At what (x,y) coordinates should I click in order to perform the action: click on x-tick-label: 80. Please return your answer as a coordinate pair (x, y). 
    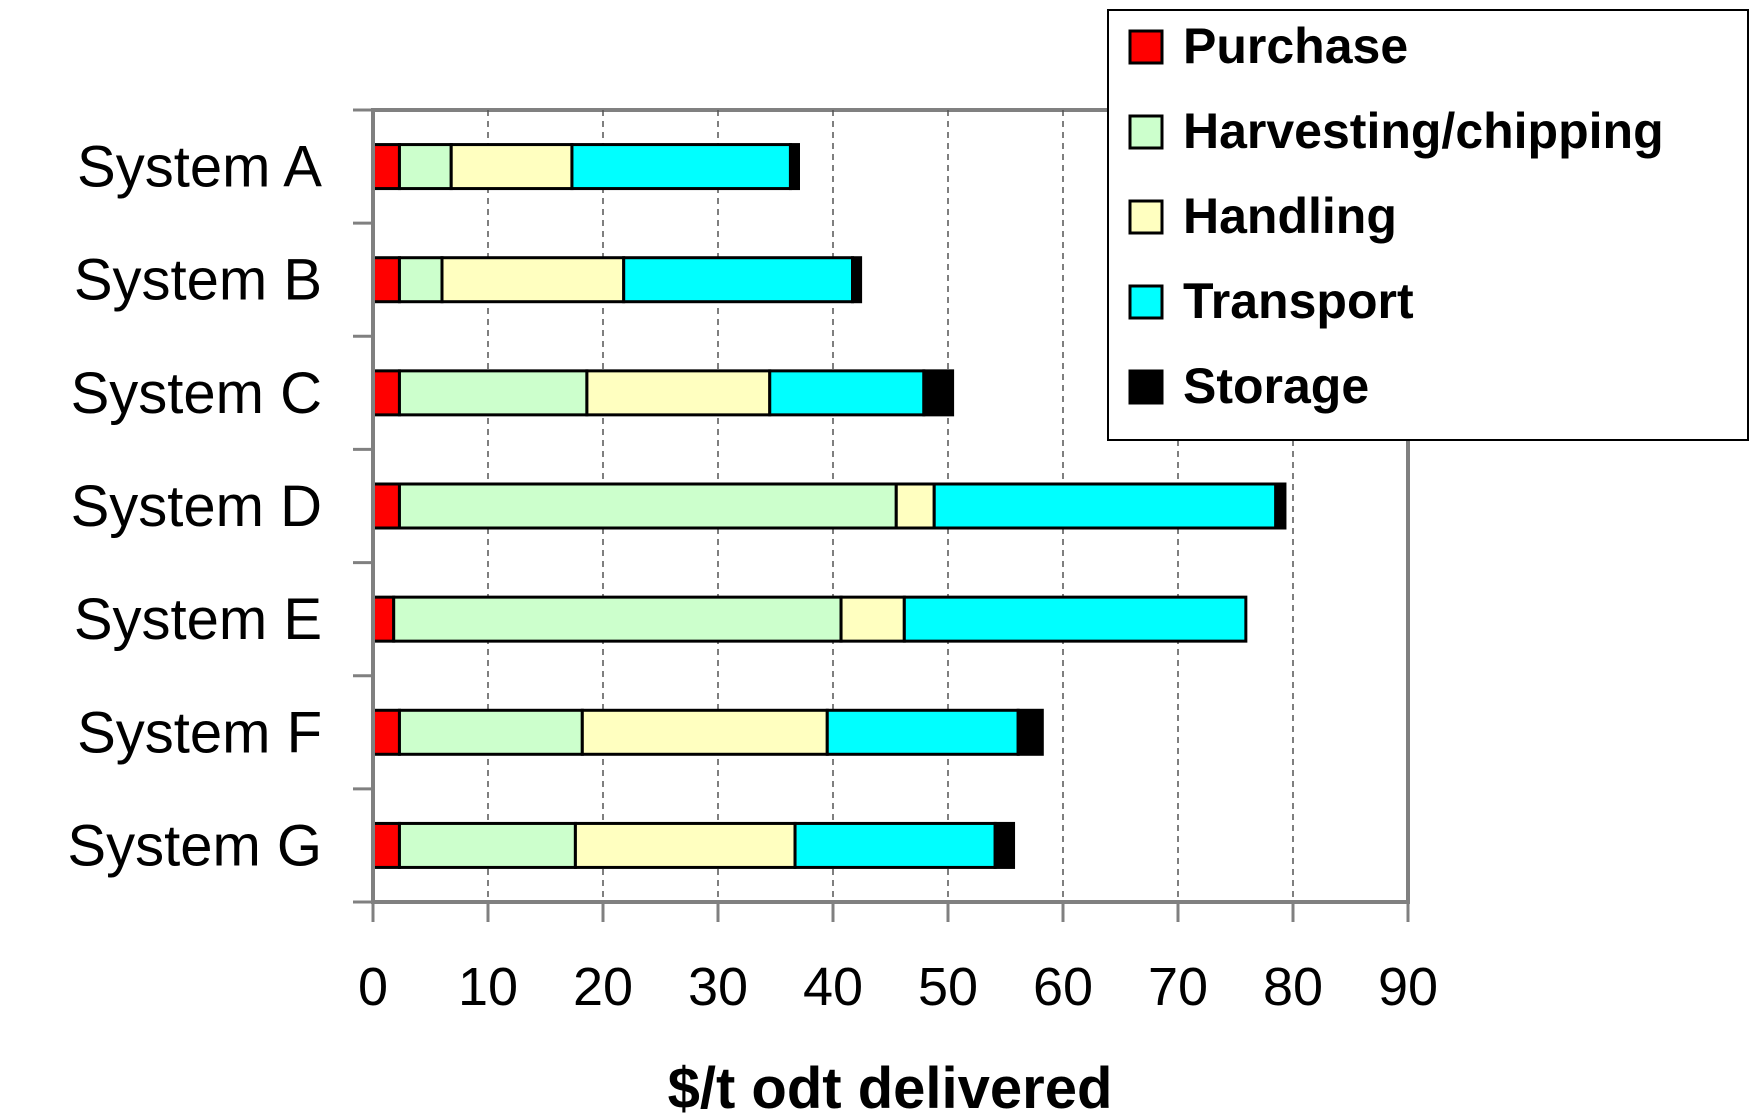
    Looking at the image, I should click on (1293, 987).